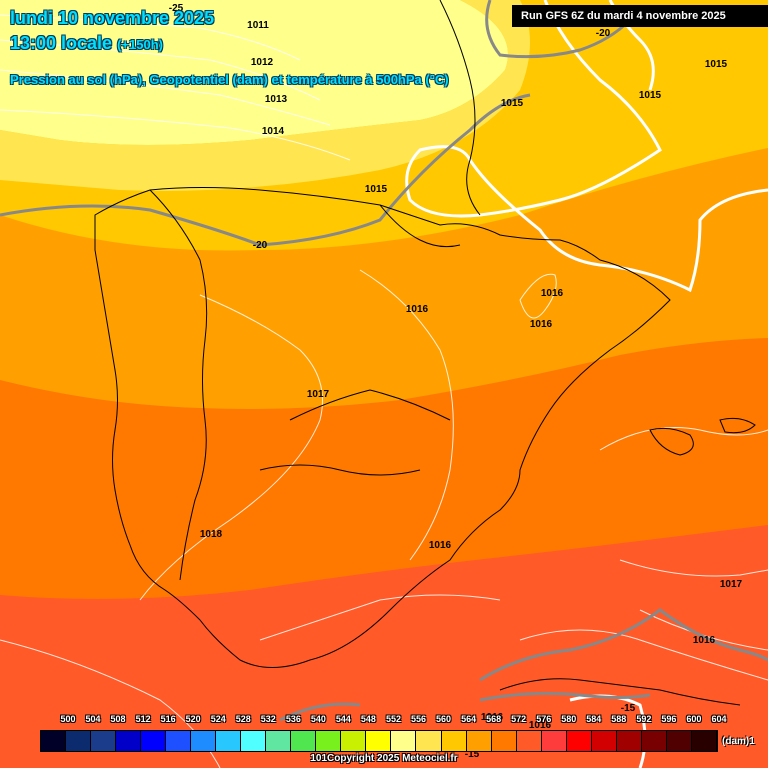 Image resolution: width=768 pixels, height=768 pixels. Describe the element at coordinates (393, 719) in the screenshot. I see `legend-value: 552` at that location.